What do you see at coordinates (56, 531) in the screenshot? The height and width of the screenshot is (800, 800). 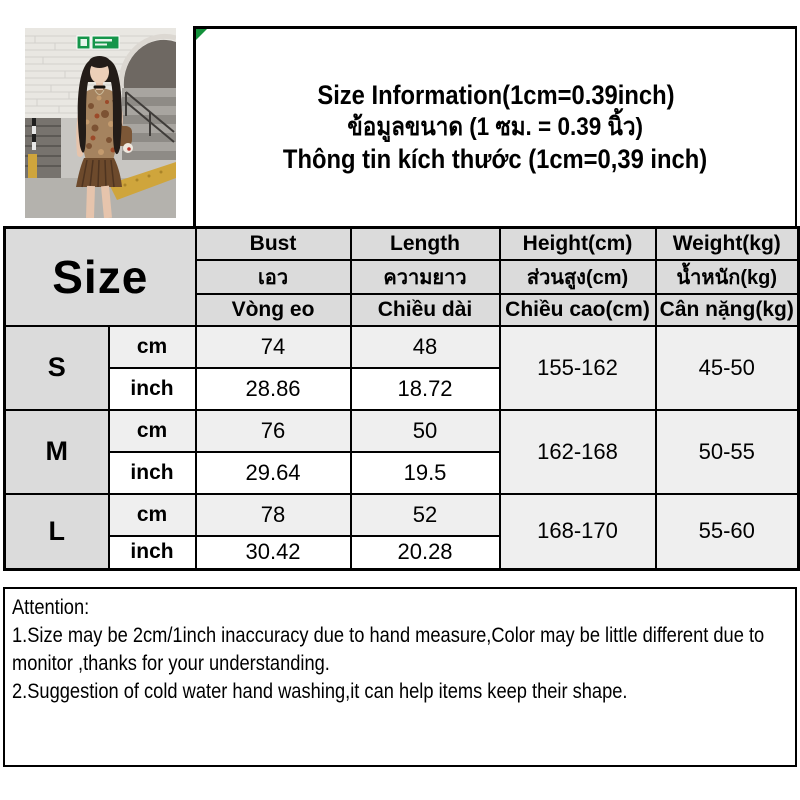 I see `size-label-l: L` at bounding box center [56, 531].